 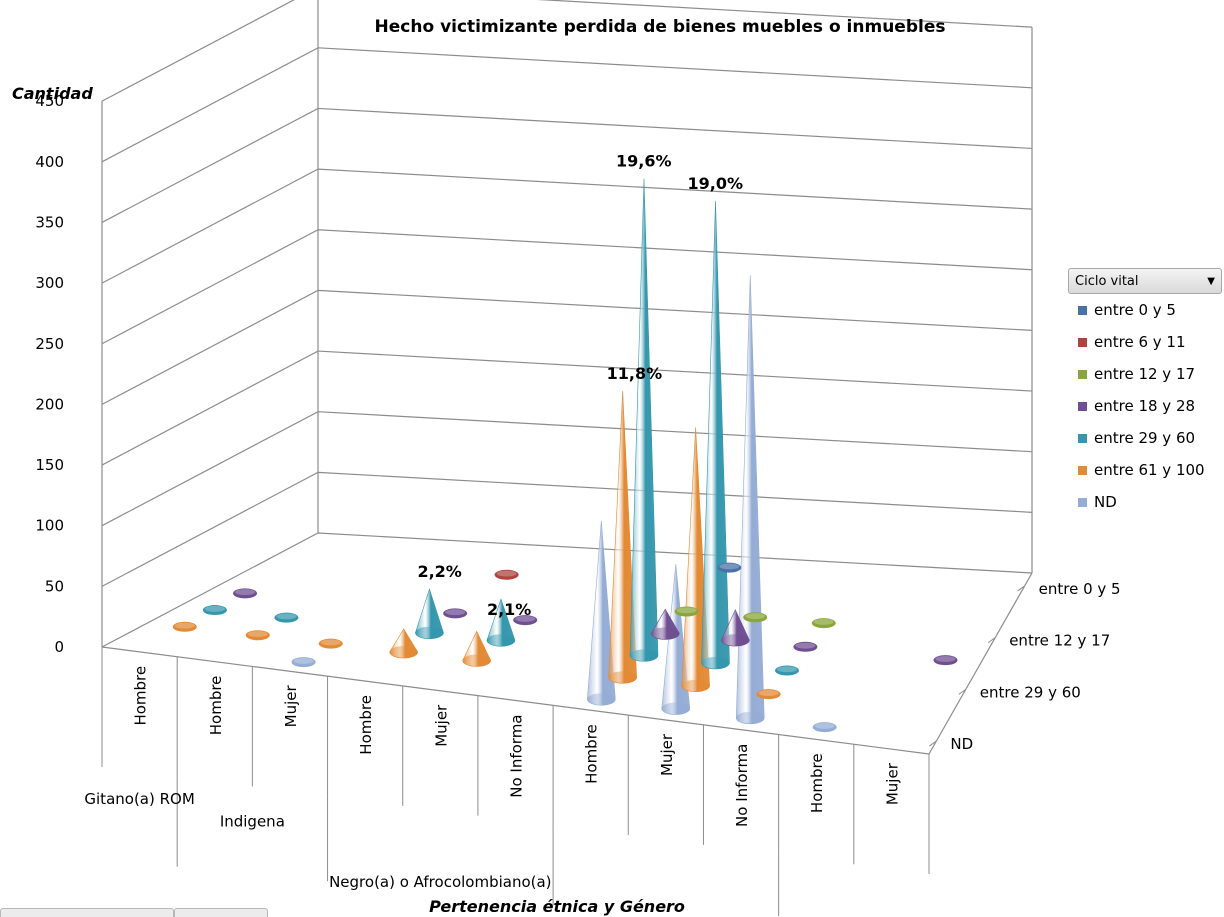 I want to click on group-label: Gitano(a) ROM, so click(x=139, y=799).